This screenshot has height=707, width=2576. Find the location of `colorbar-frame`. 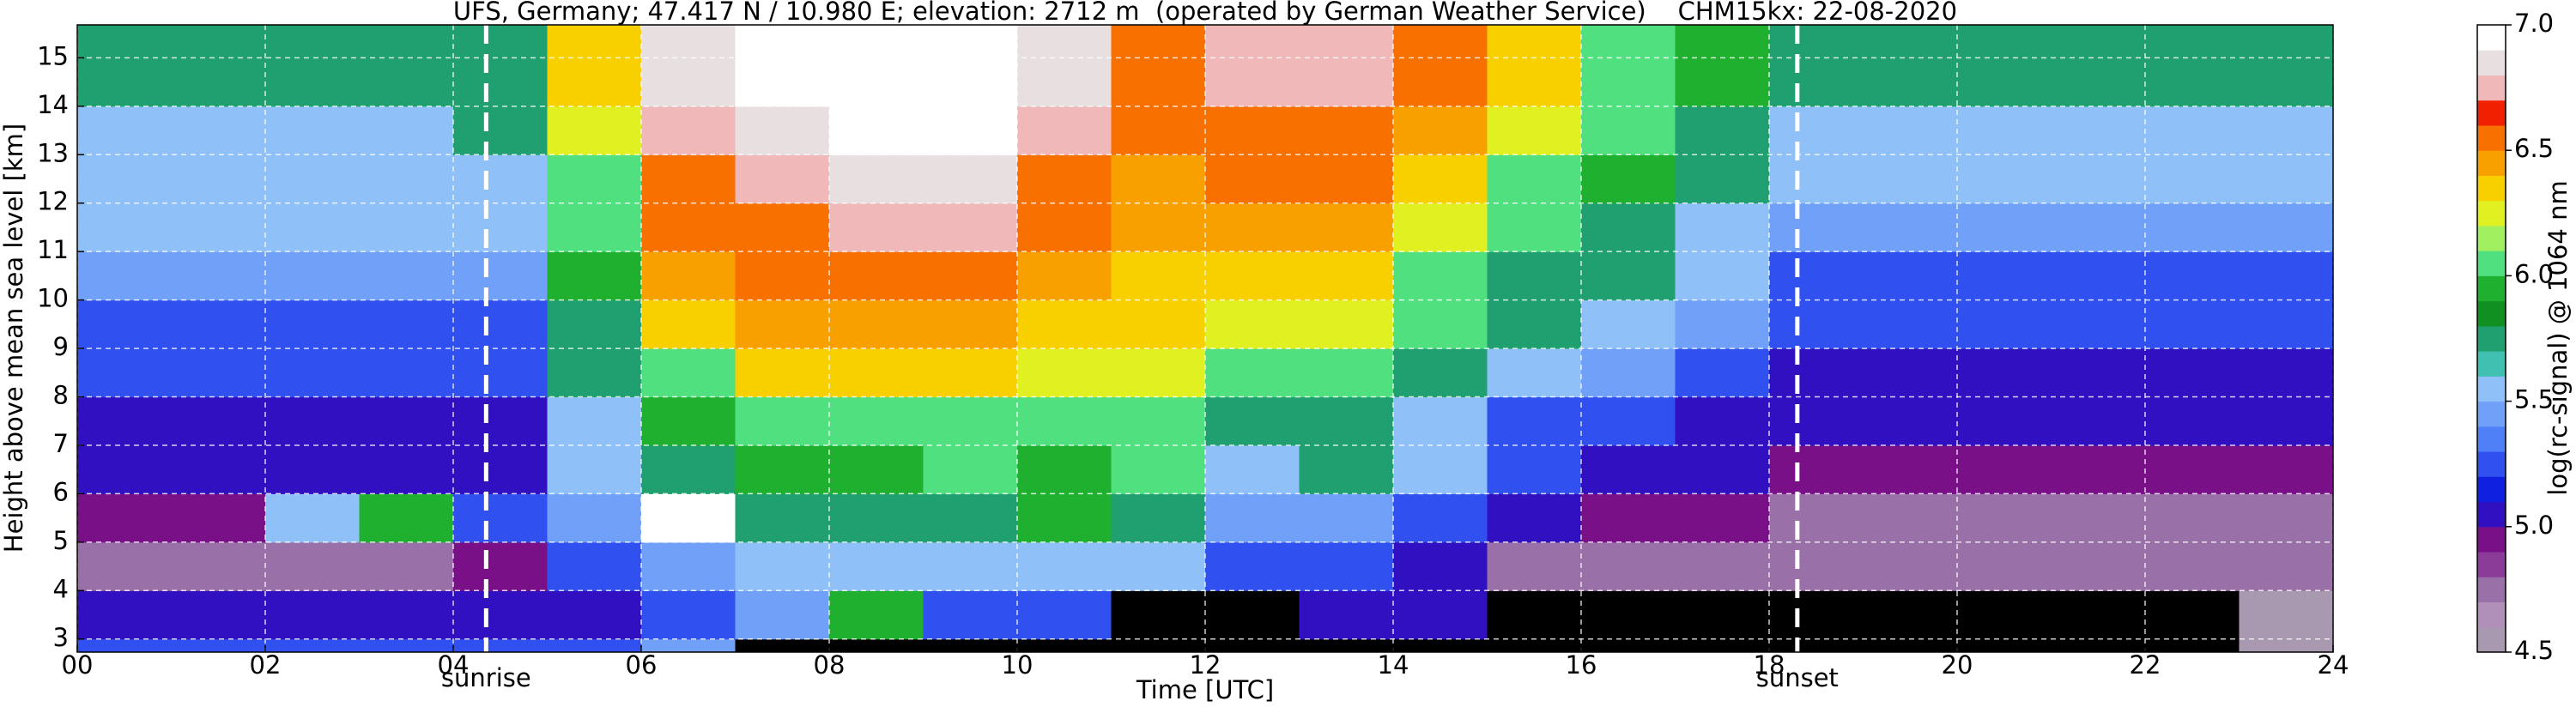

colorbar-frame is located at coordinates (2491, 338).